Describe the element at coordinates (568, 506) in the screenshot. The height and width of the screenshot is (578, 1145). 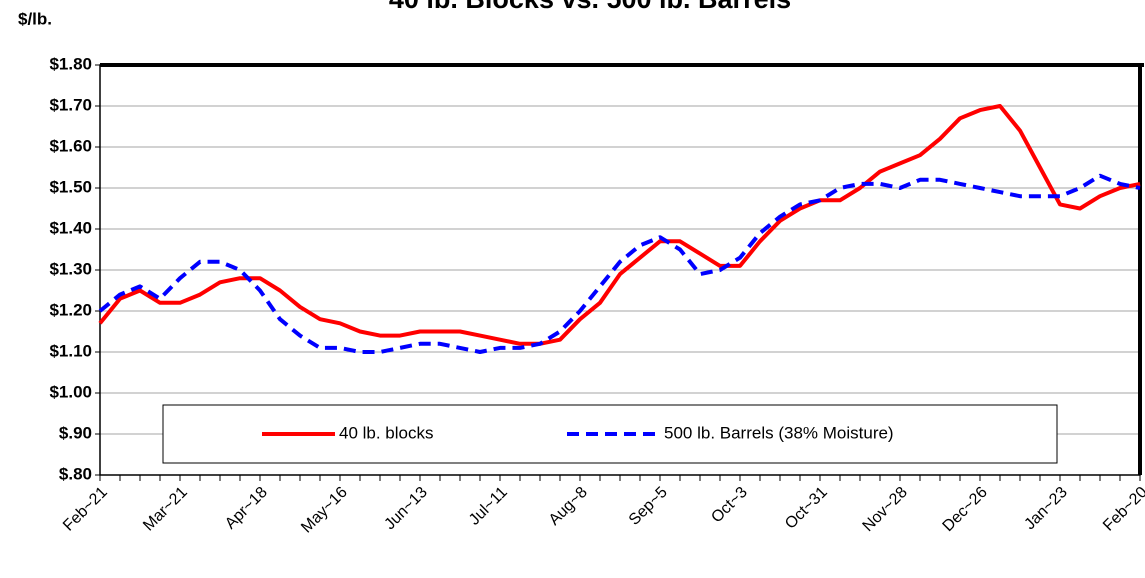
I see `x-tick-label: Aug~8` at that location.